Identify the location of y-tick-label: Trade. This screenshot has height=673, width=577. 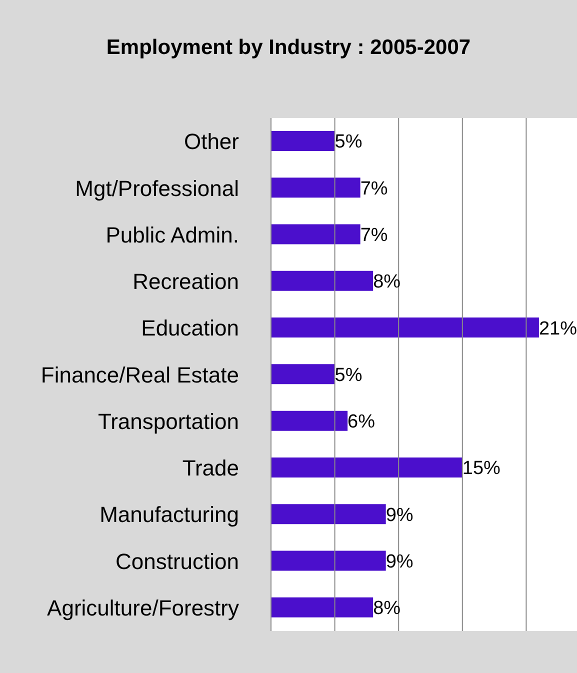
(210, 468).